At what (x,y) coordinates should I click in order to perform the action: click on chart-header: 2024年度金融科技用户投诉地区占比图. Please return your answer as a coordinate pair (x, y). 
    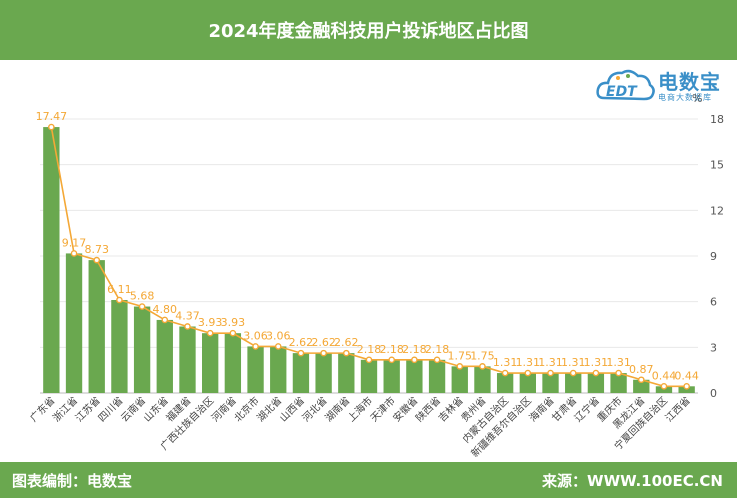
    Looking at the image, I should click on (368, 30).